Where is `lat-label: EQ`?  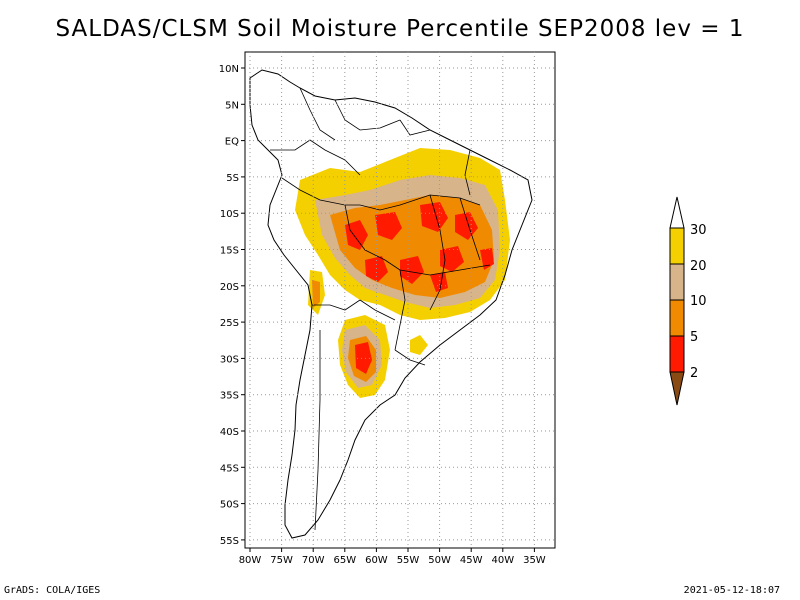
lat-label: EQ is located at coordinates (232, 142).